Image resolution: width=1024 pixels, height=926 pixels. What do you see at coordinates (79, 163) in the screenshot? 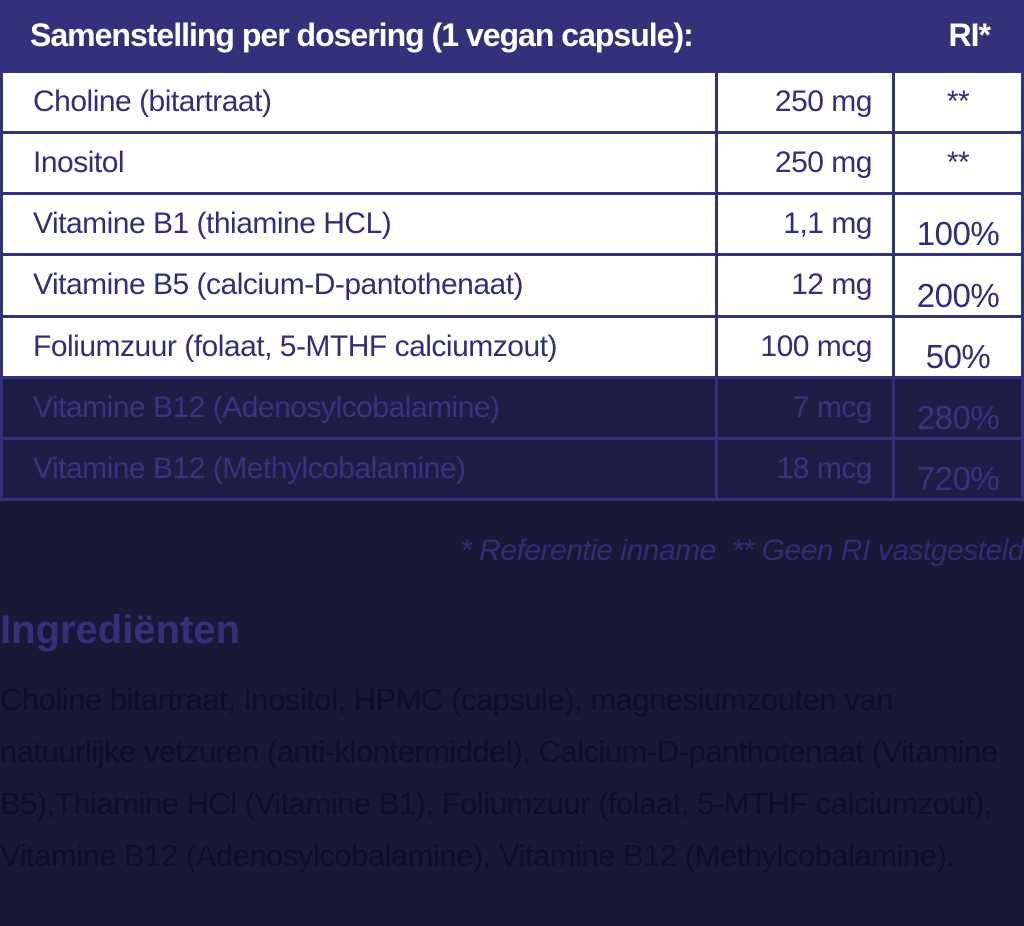
I see `ingredient-name-cell: Inositol` at bounding box center [79, 163].